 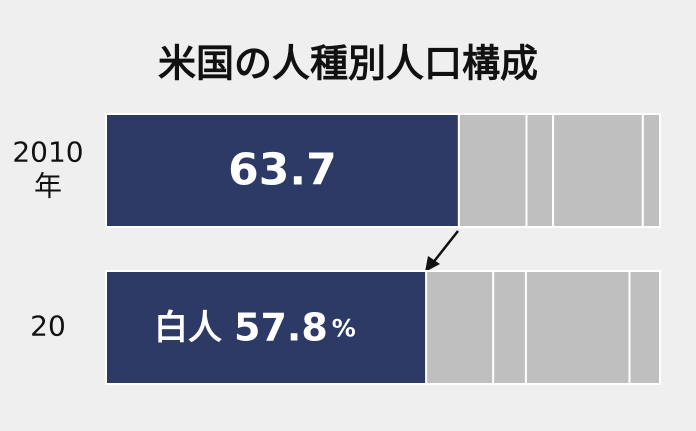 I want to click on series-name: 白人, so click(x=188, y=328).